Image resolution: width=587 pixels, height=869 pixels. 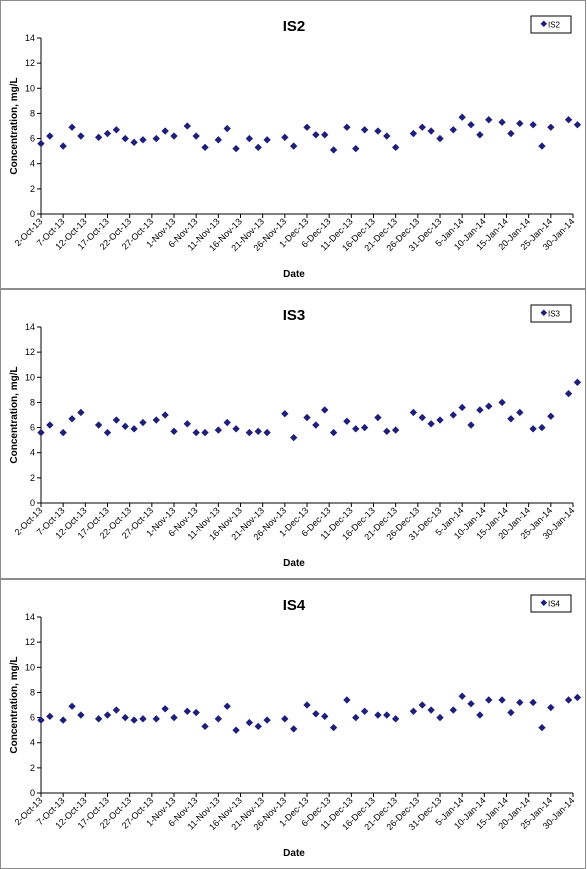 I want to click on legend-label: IS3, so click(x=554, y=314).